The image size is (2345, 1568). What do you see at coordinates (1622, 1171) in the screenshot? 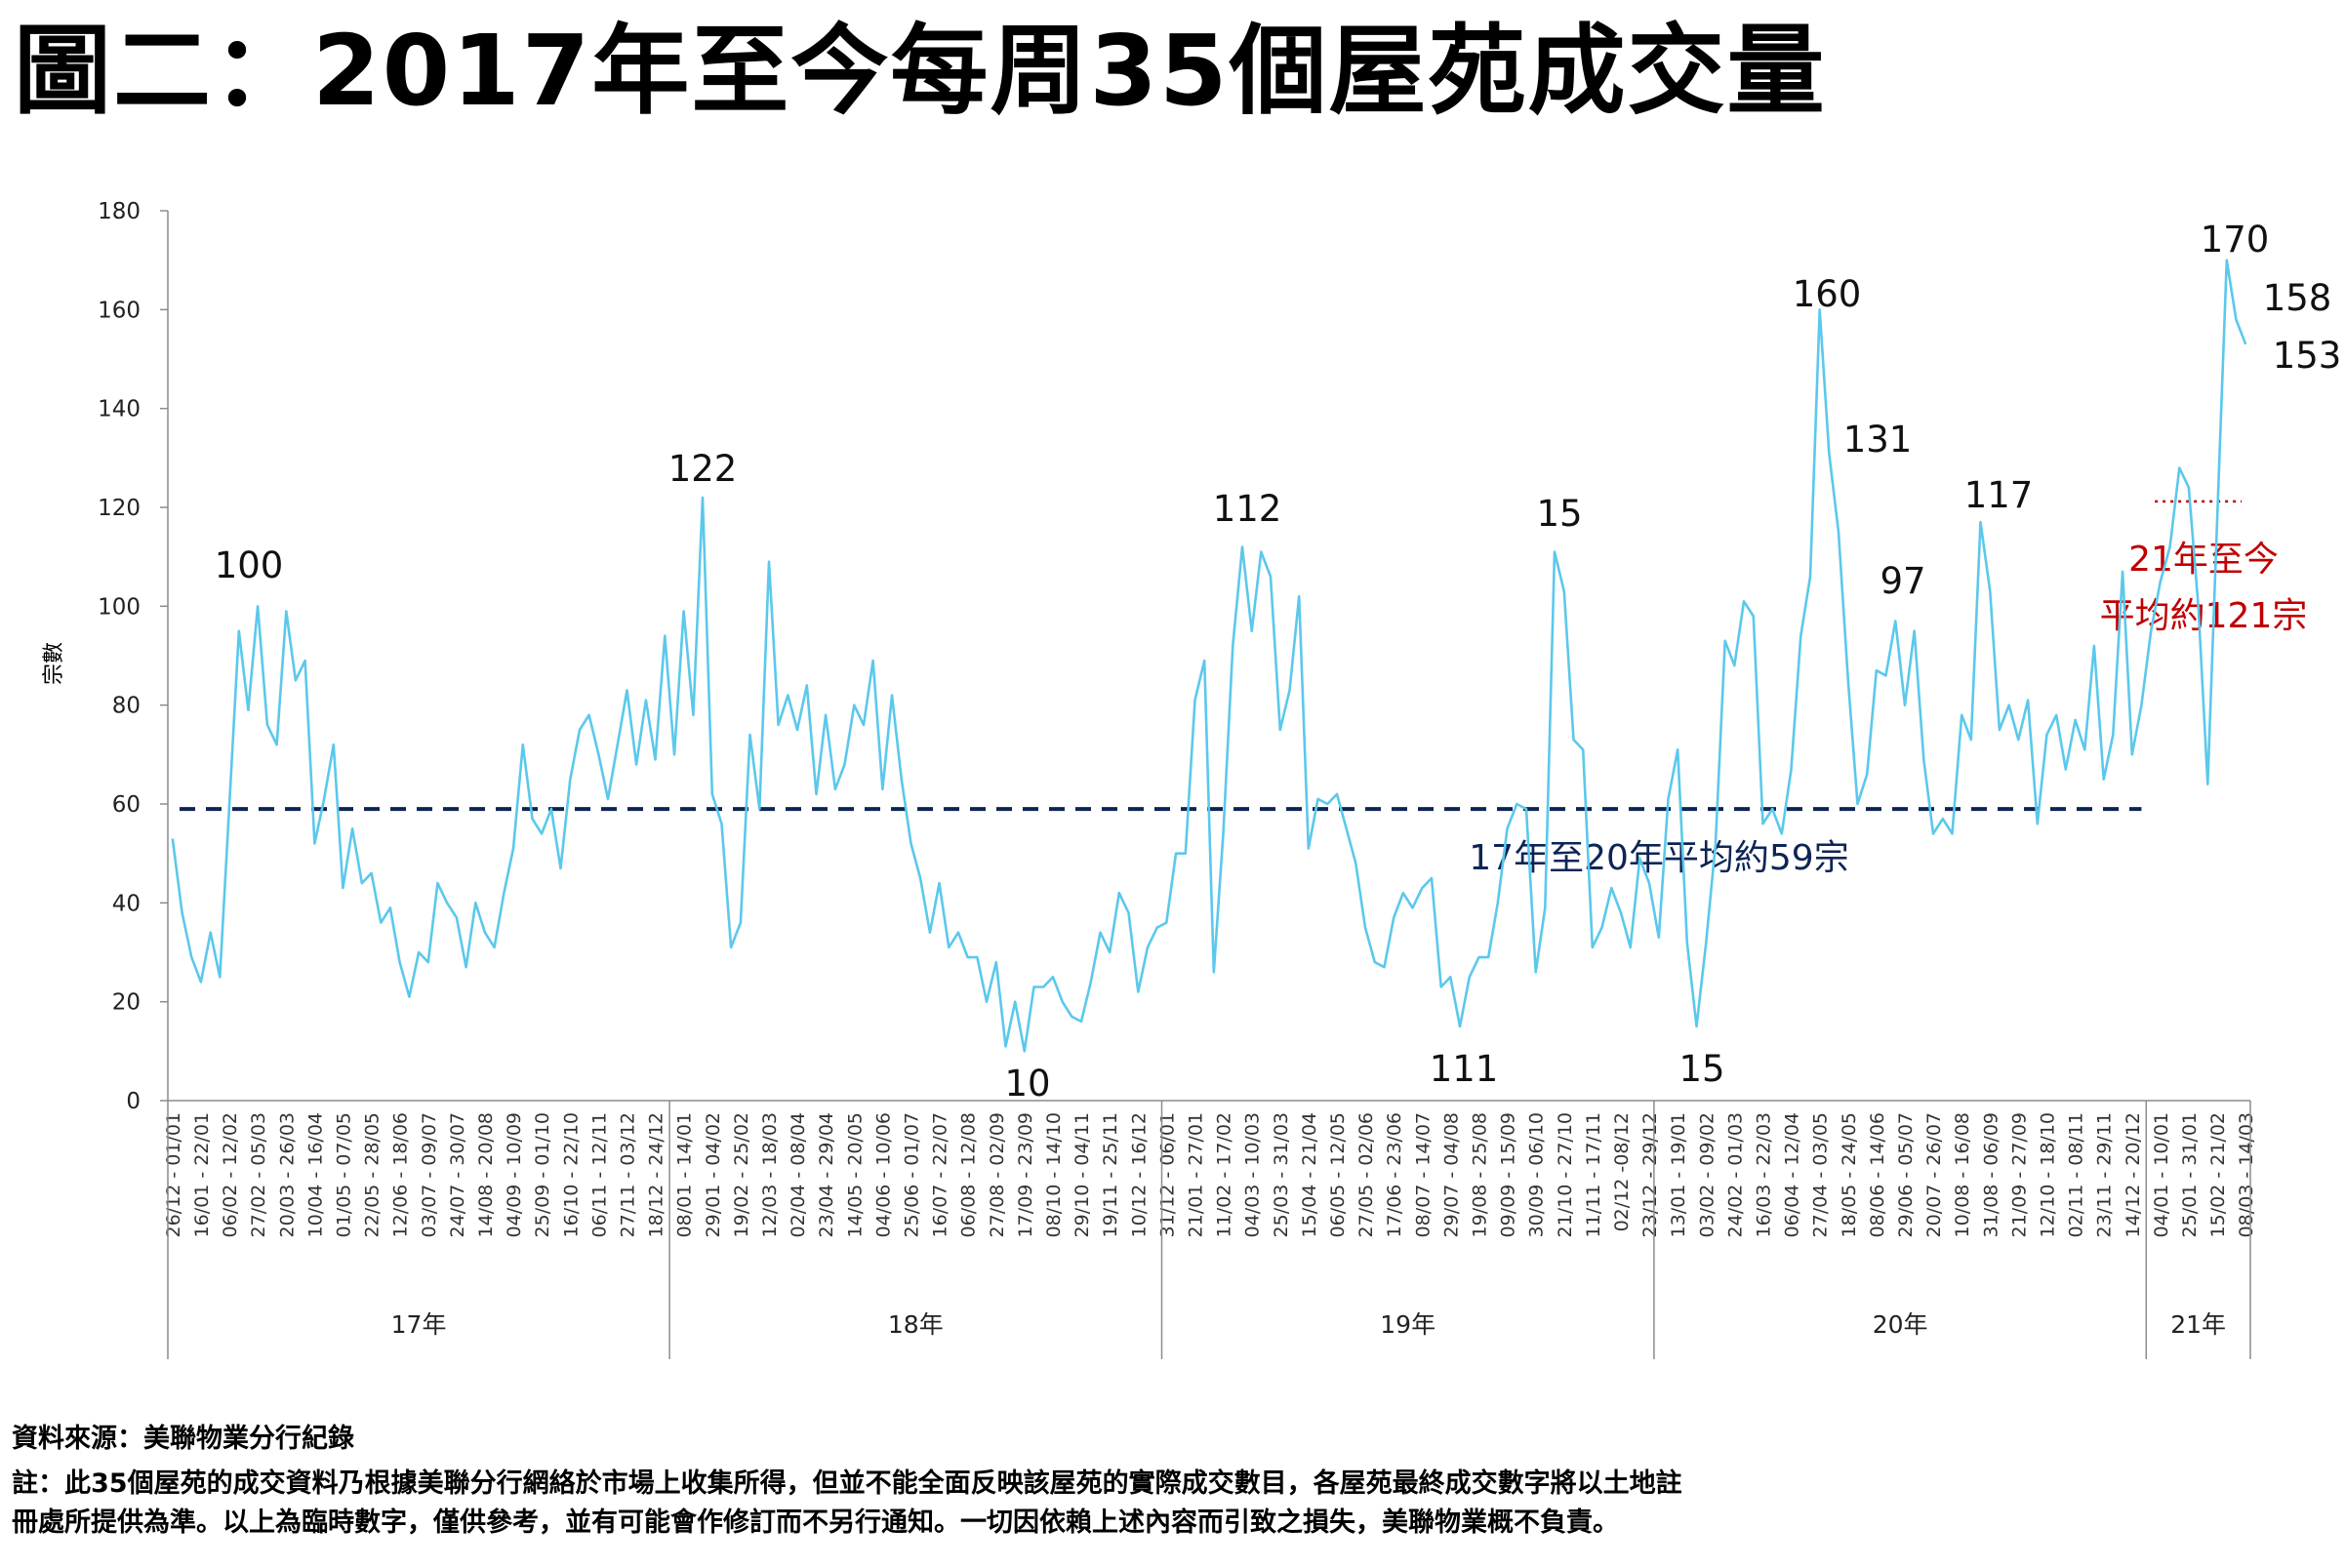
I see `x-tick-label: 02/12 -08/12` at bounding box center [1622, 1171].